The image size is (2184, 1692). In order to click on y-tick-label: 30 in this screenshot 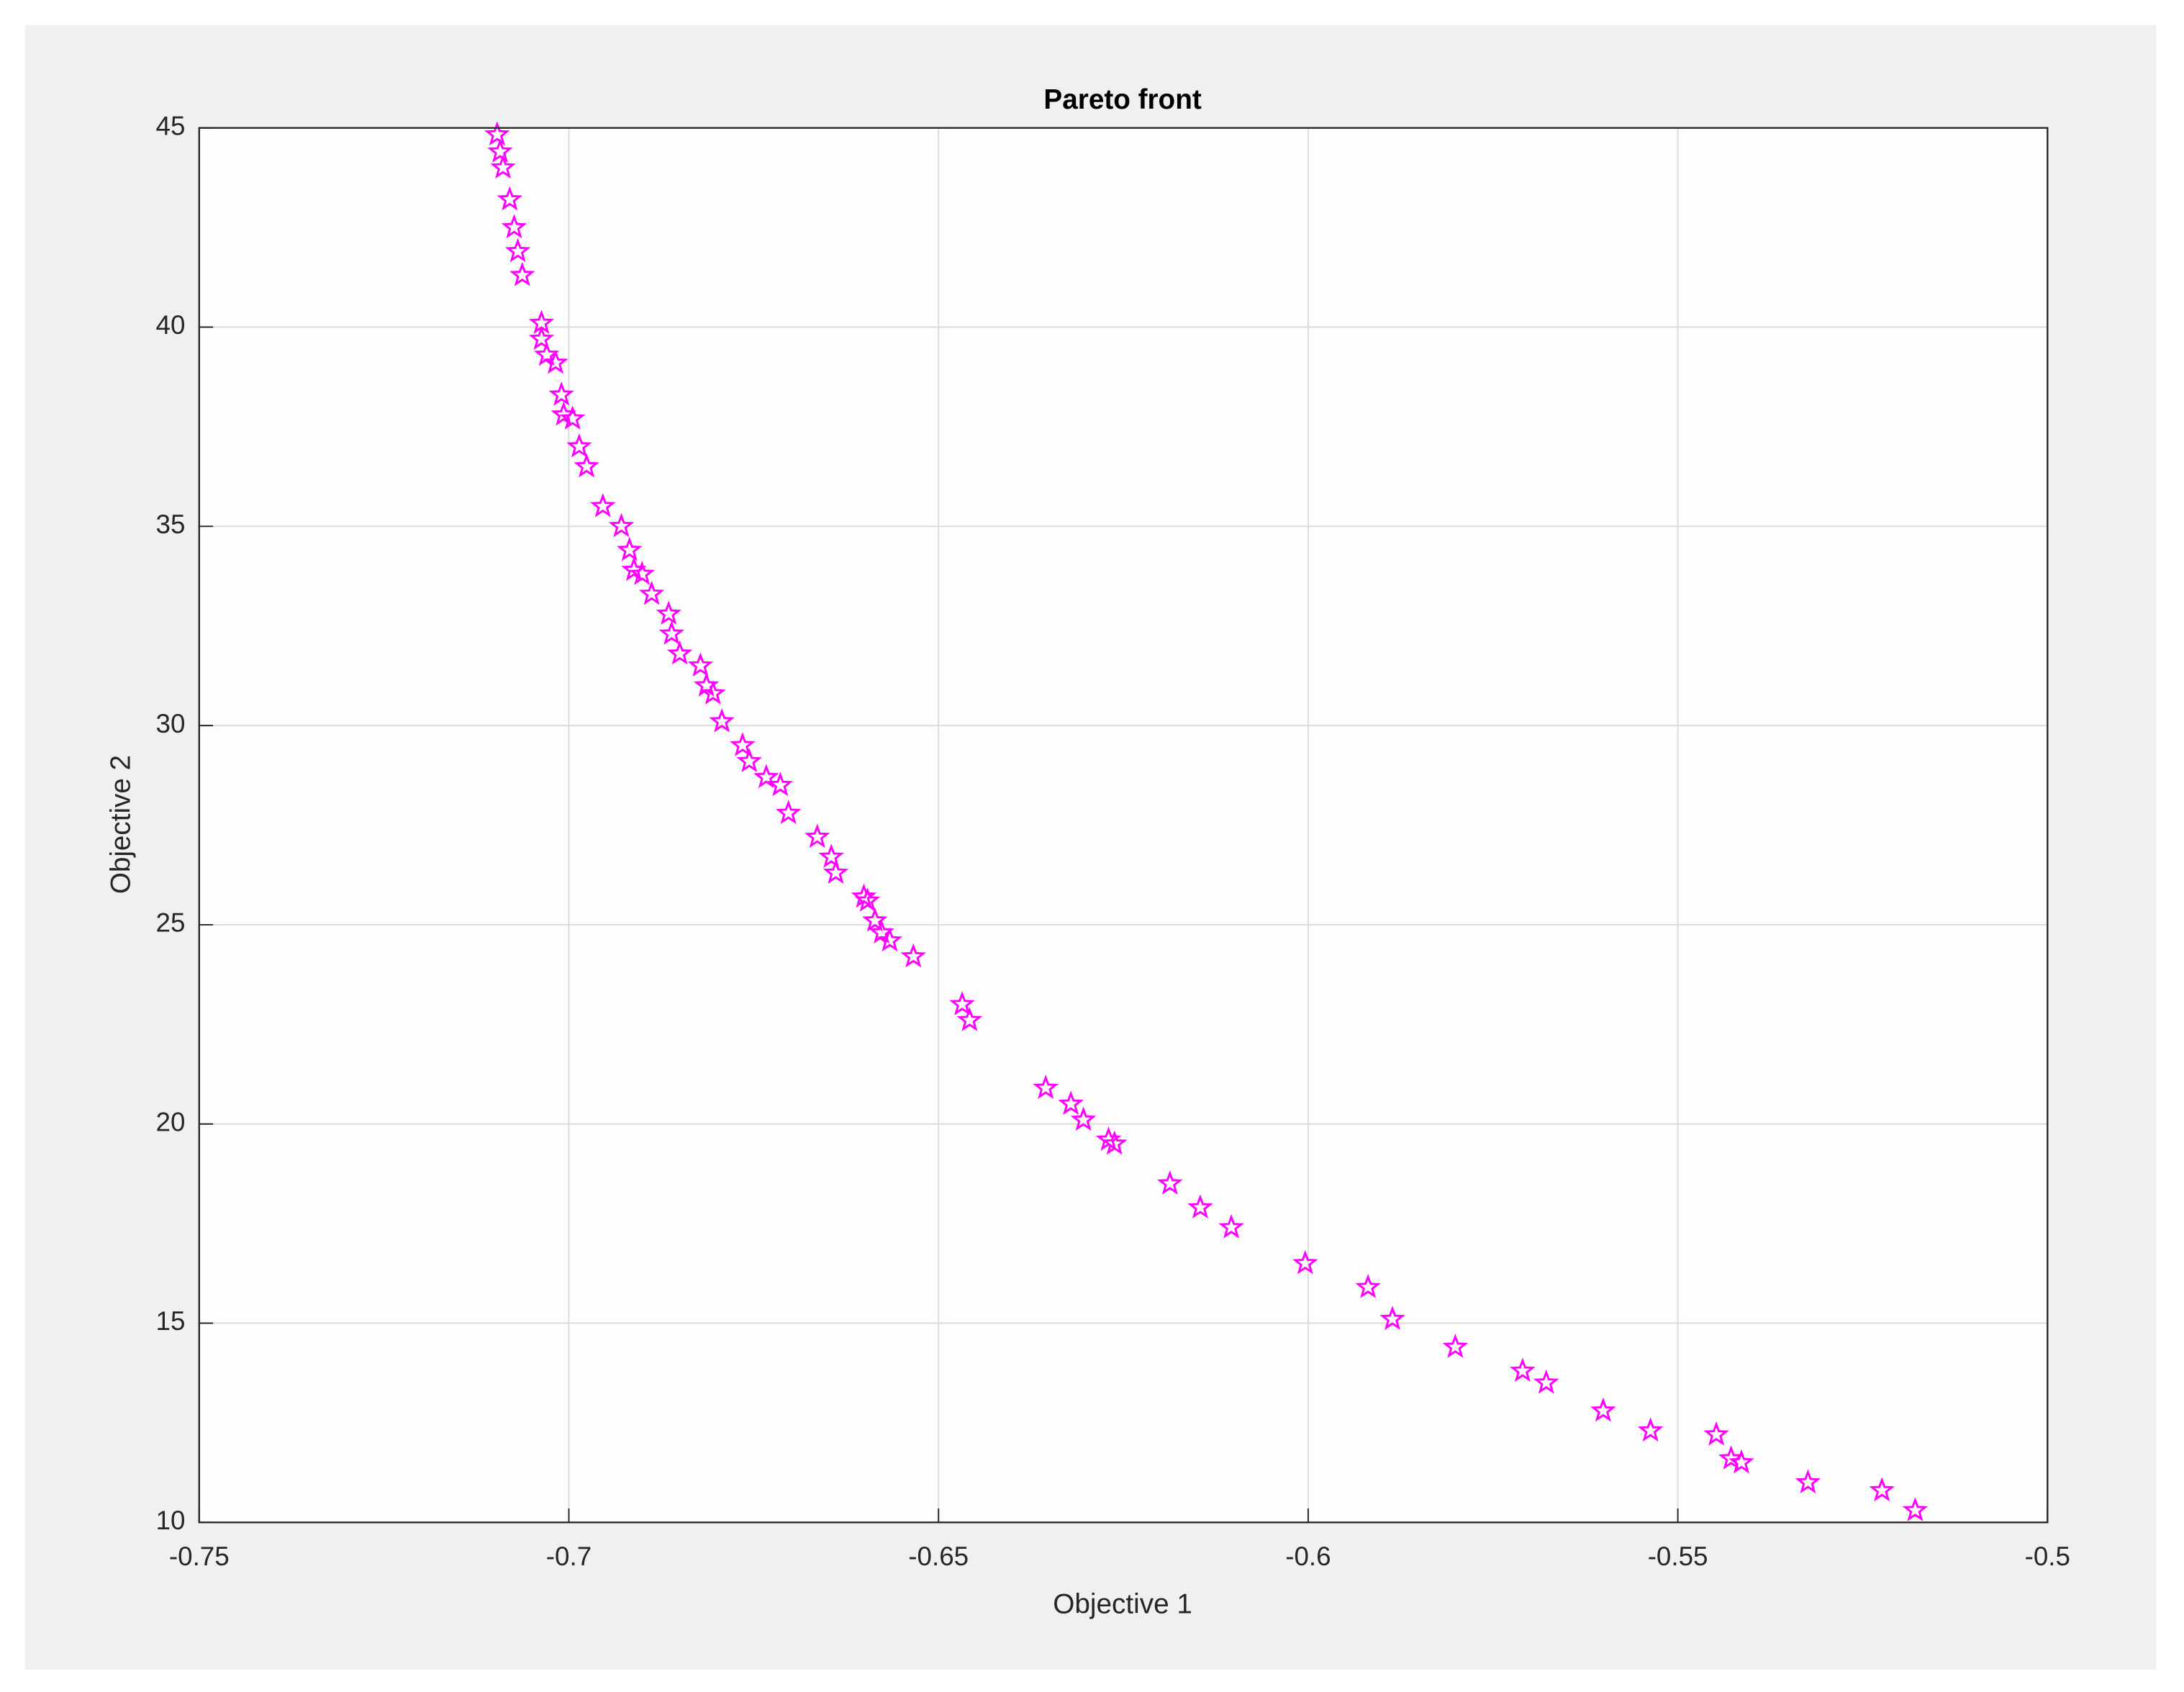, I will do `click(171, 723)`.